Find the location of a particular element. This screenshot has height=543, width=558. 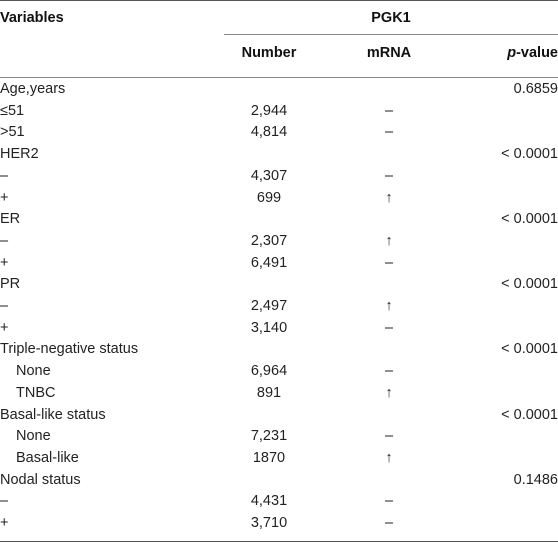

cell-number: 699 is located at coordinates (269, 197).